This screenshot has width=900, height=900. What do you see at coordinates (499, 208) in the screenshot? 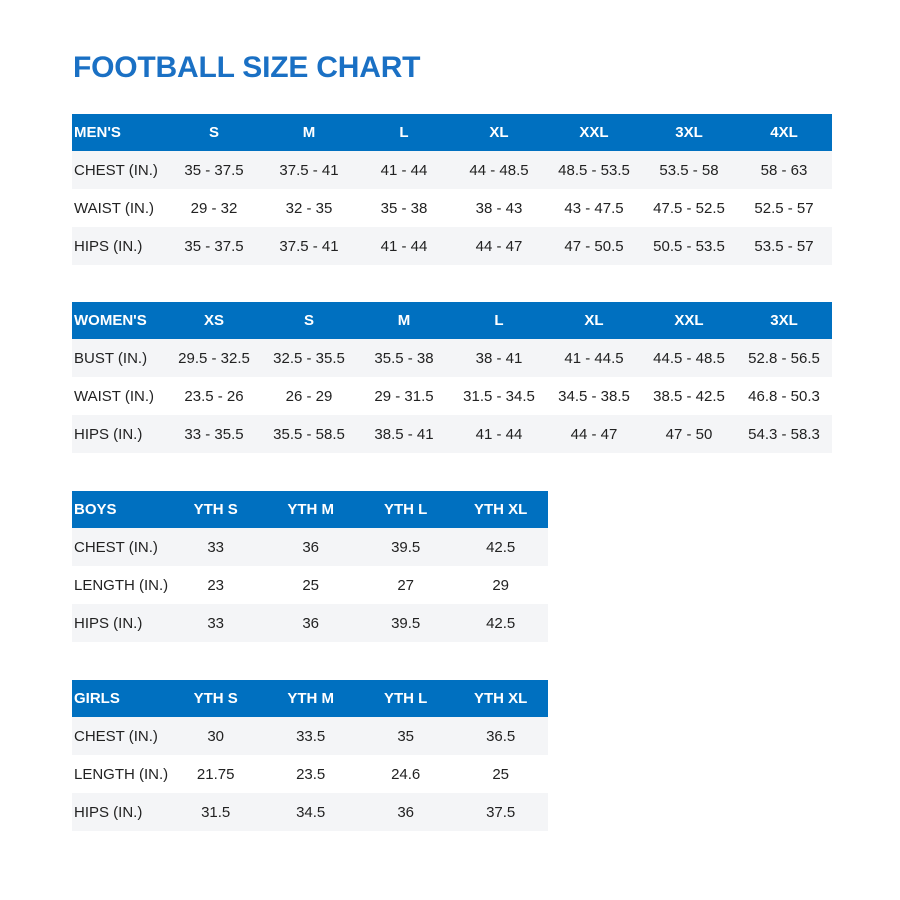
I see `measurement-value: 38 - 43` at bounding box center [499, 208].